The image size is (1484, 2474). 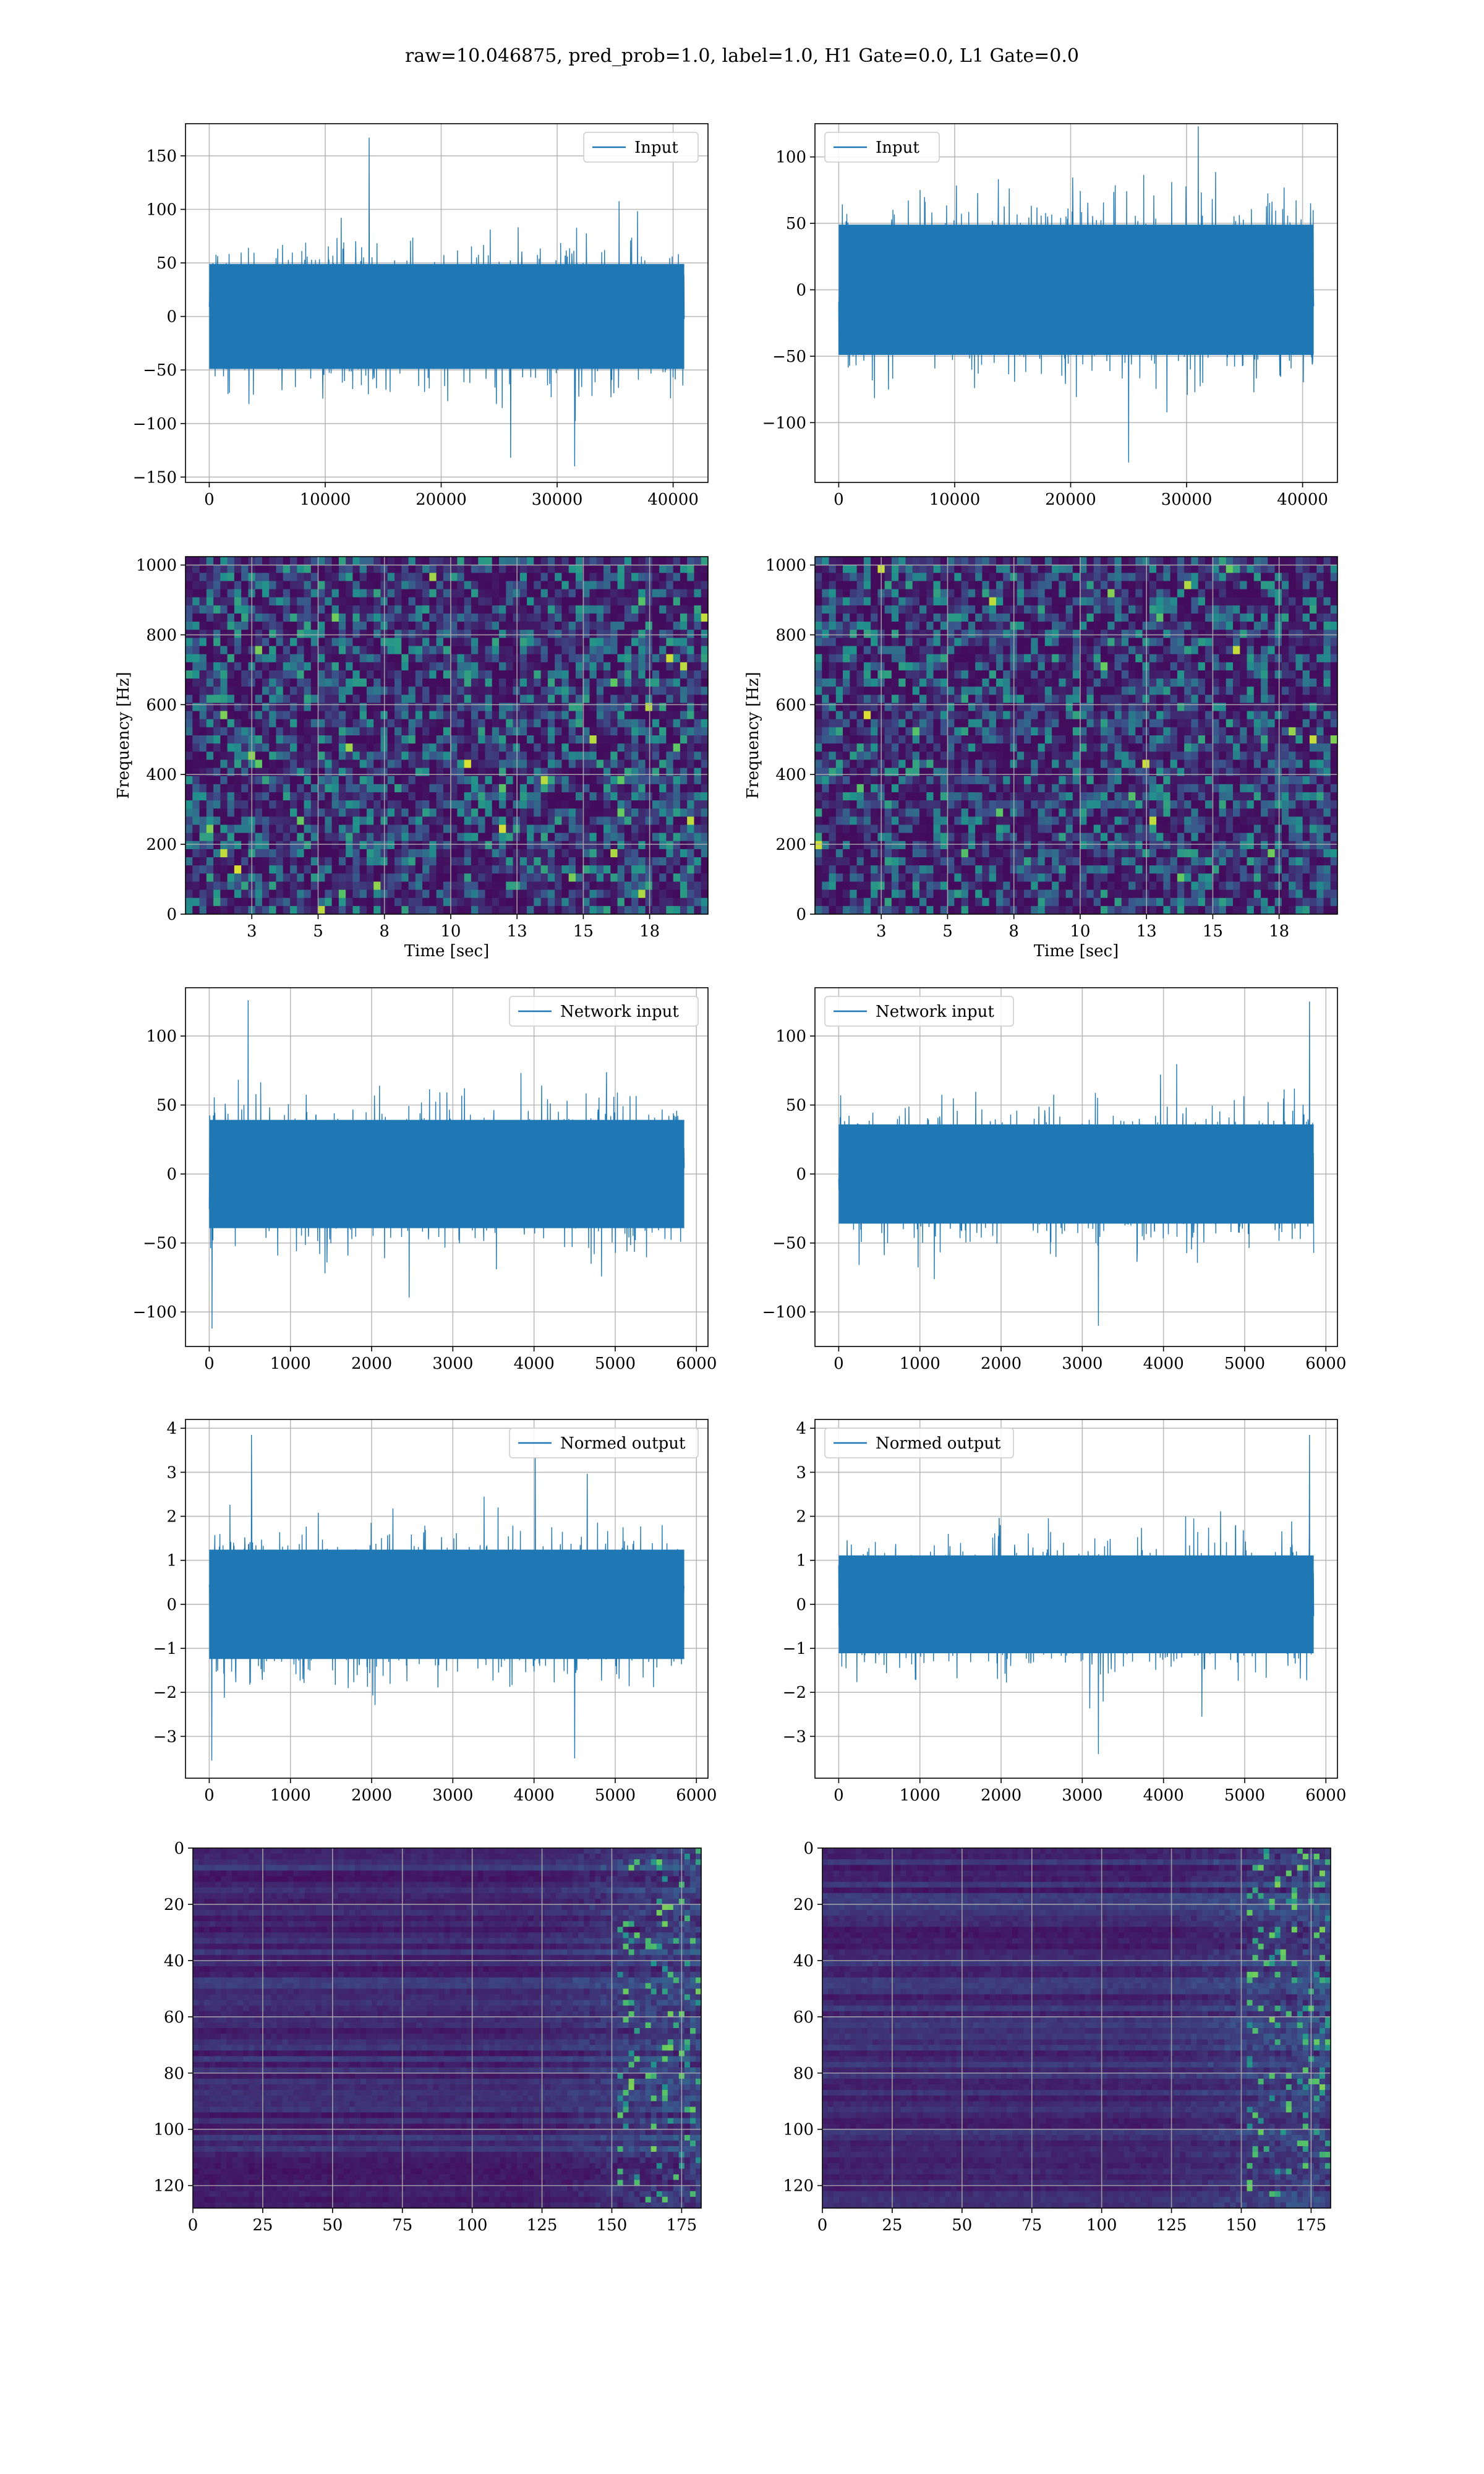 What do you see at coordinates (447, 1599) in the screenshot?
I see `normed-h1-frame` at bounding box center [447, 1599].